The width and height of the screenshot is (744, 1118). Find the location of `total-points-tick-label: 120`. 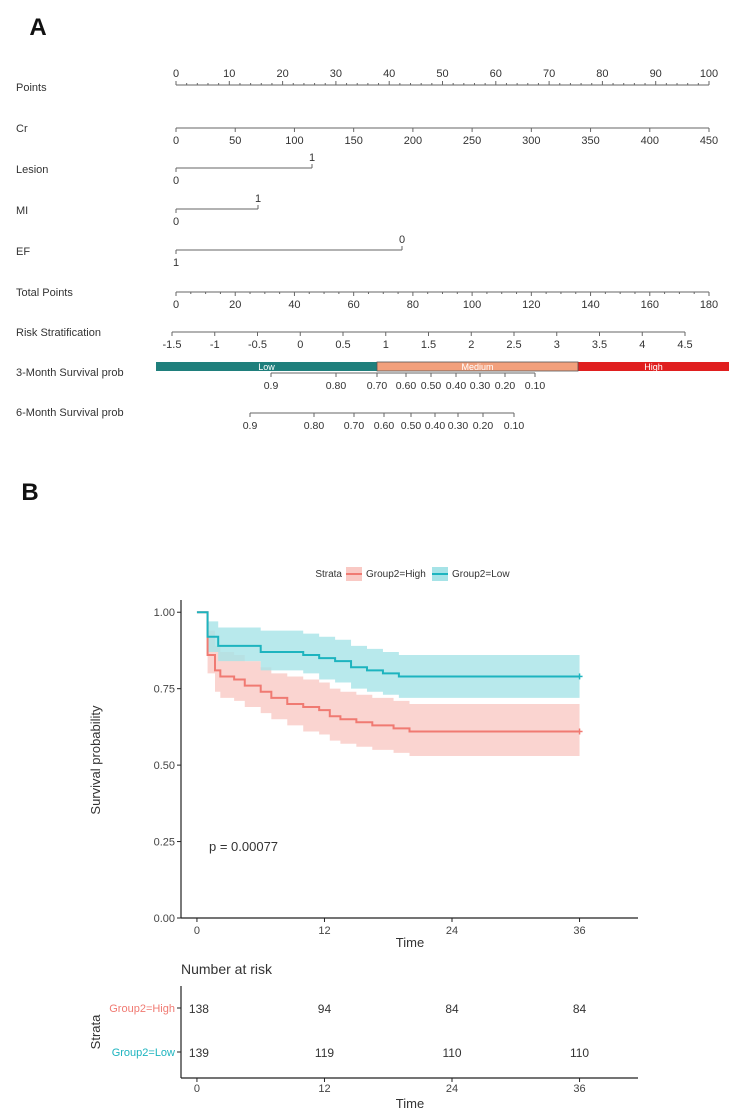

total-points-tick-label: 120 is located at coordinates (531, 305).